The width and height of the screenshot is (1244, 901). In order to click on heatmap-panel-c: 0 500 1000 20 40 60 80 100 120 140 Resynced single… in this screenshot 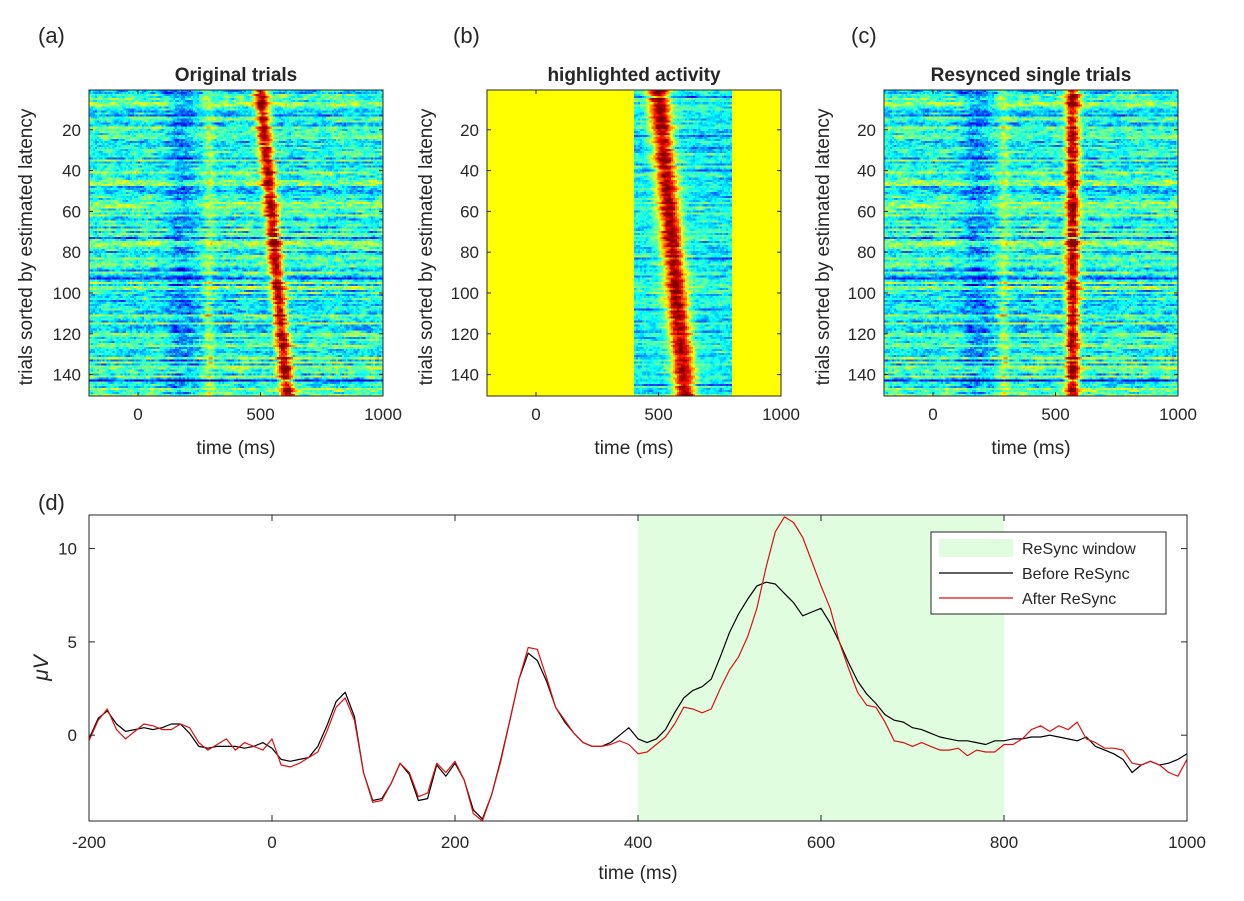, I will do `click(1005, 241)`.